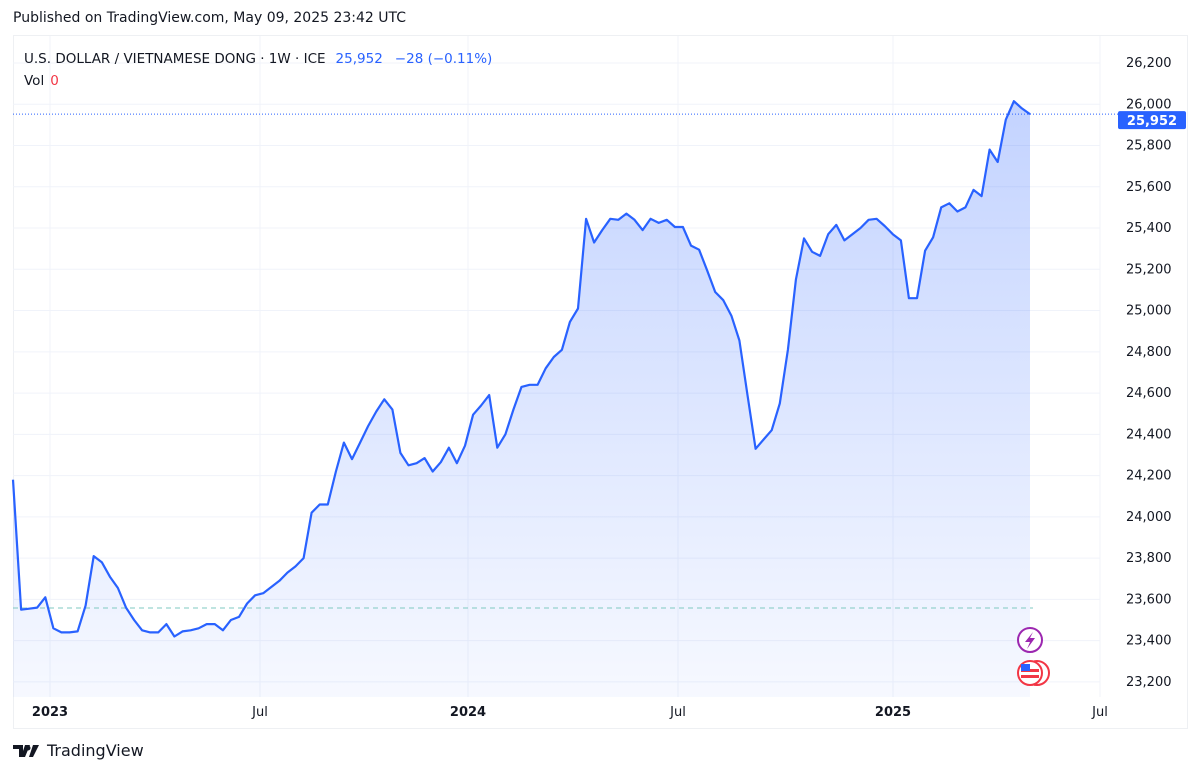 The width and height of the screenshot is (1200, 775). What do you see at coordinates (1025, 667) in the screenshot?
I see `flag-canton` at bounding box center [1025, 667].